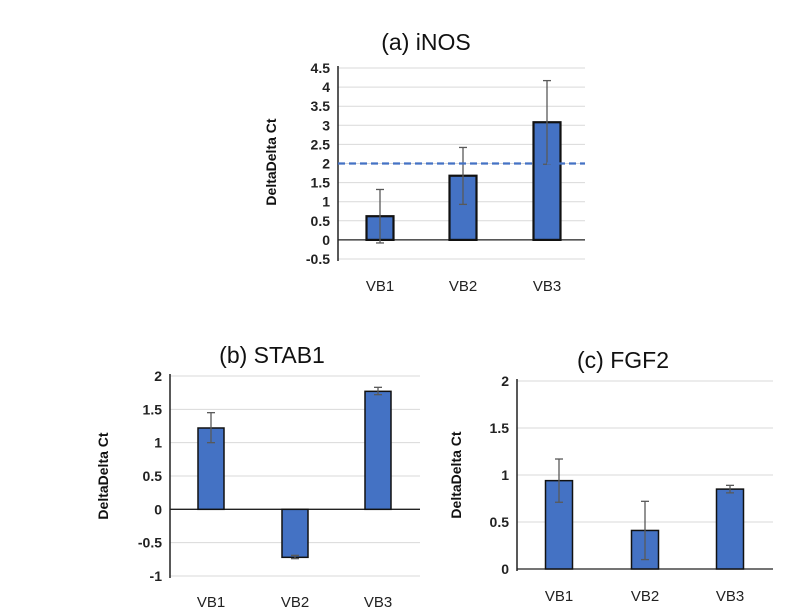  What do you see at coordinates (326, 87) in the screenshot?
I see `y-tick-label: 4` at bounding box center [326, 87].